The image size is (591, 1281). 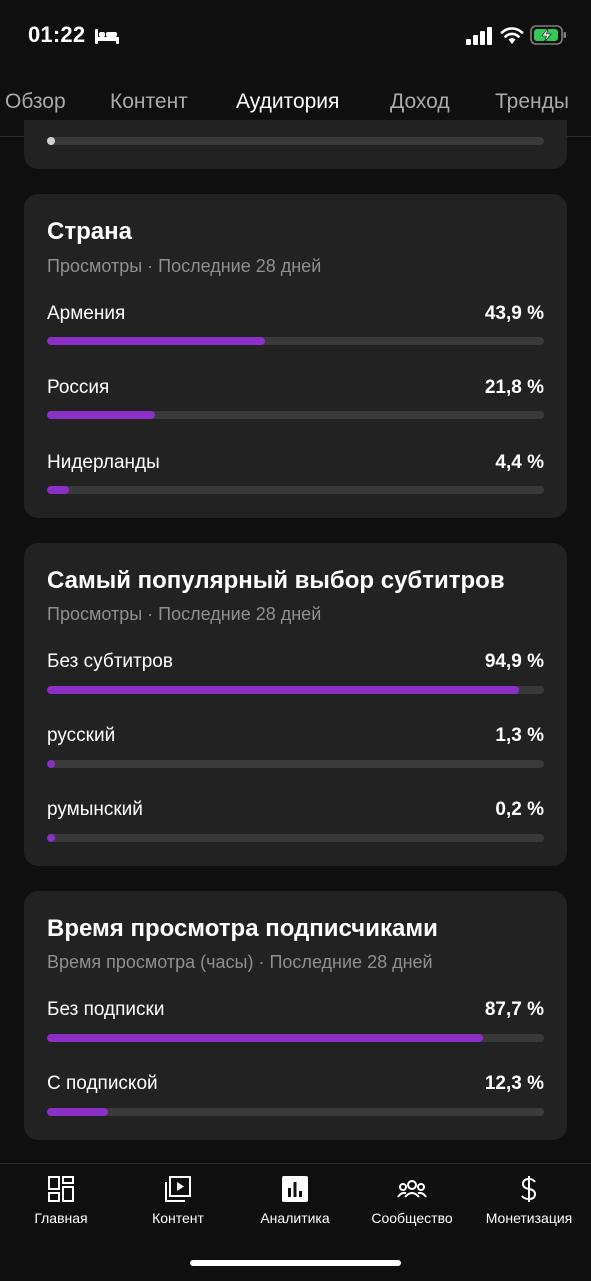 What do you see at coordinates (519, 462) in the screenshot?
I see `row-value: 4,4 %` at bounding box center [519, 462].